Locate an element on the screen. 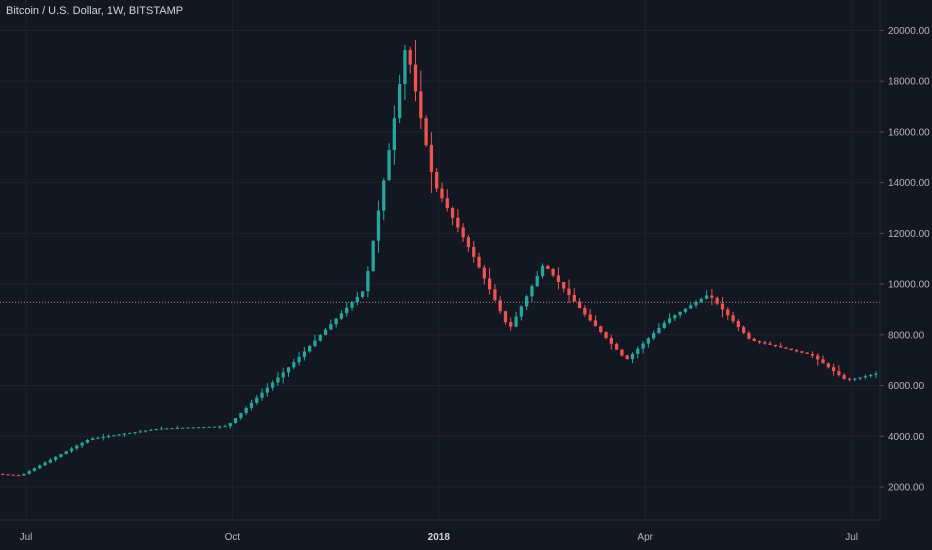  y-tick-label: 18000.00 is located at coordinates (909, 82).